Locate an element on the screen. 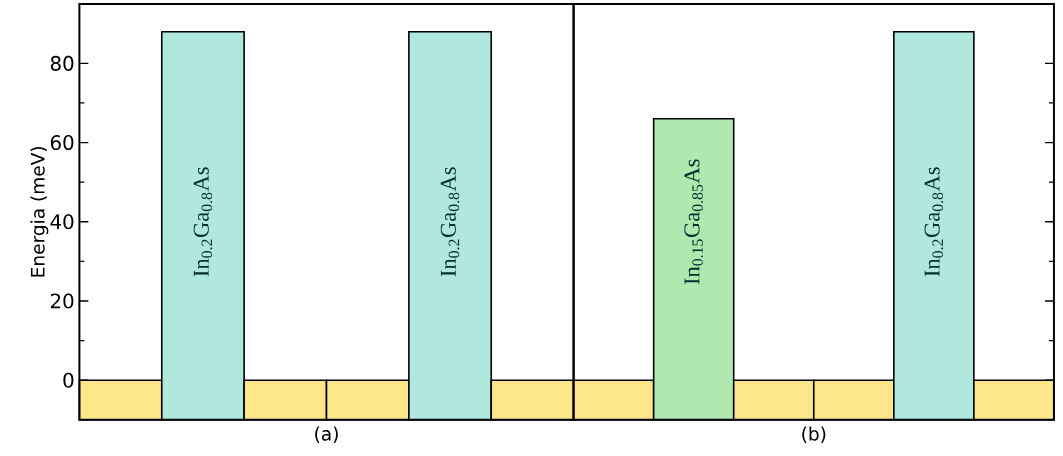 Image resolution: width=1063 pixels, height=456 pixels. y-tick-label: 0 is located at coordinates (68, 380).